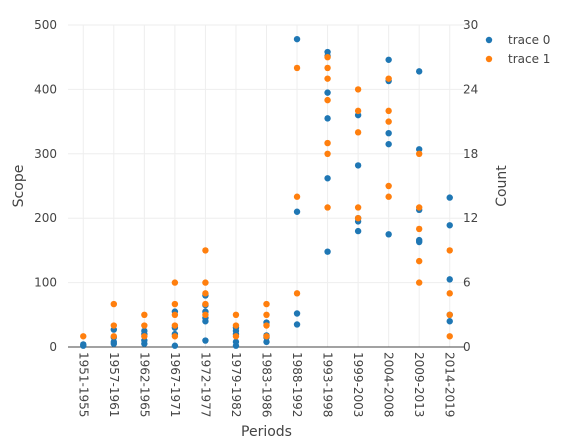 Image resolution: width=567 pixels, height=444 pixels. I want to click on y2-tick-label: 24, so click(470, 89).